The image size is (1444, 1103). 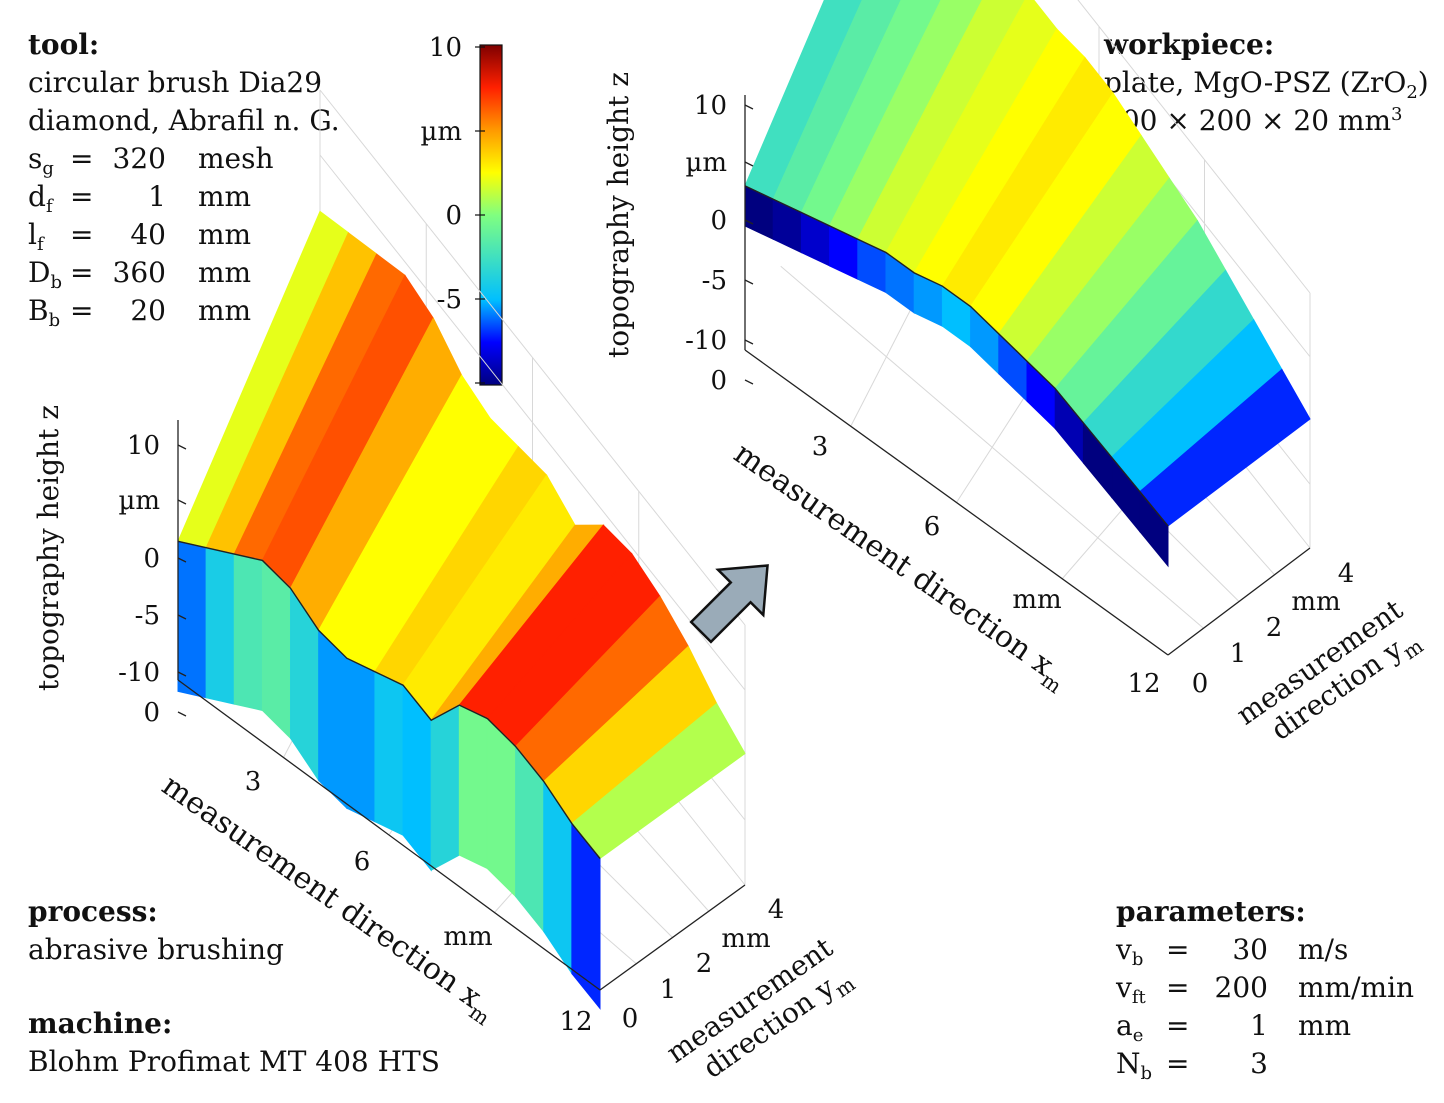 I want to click on param-value: 3, so click(x=1259, y=1063).